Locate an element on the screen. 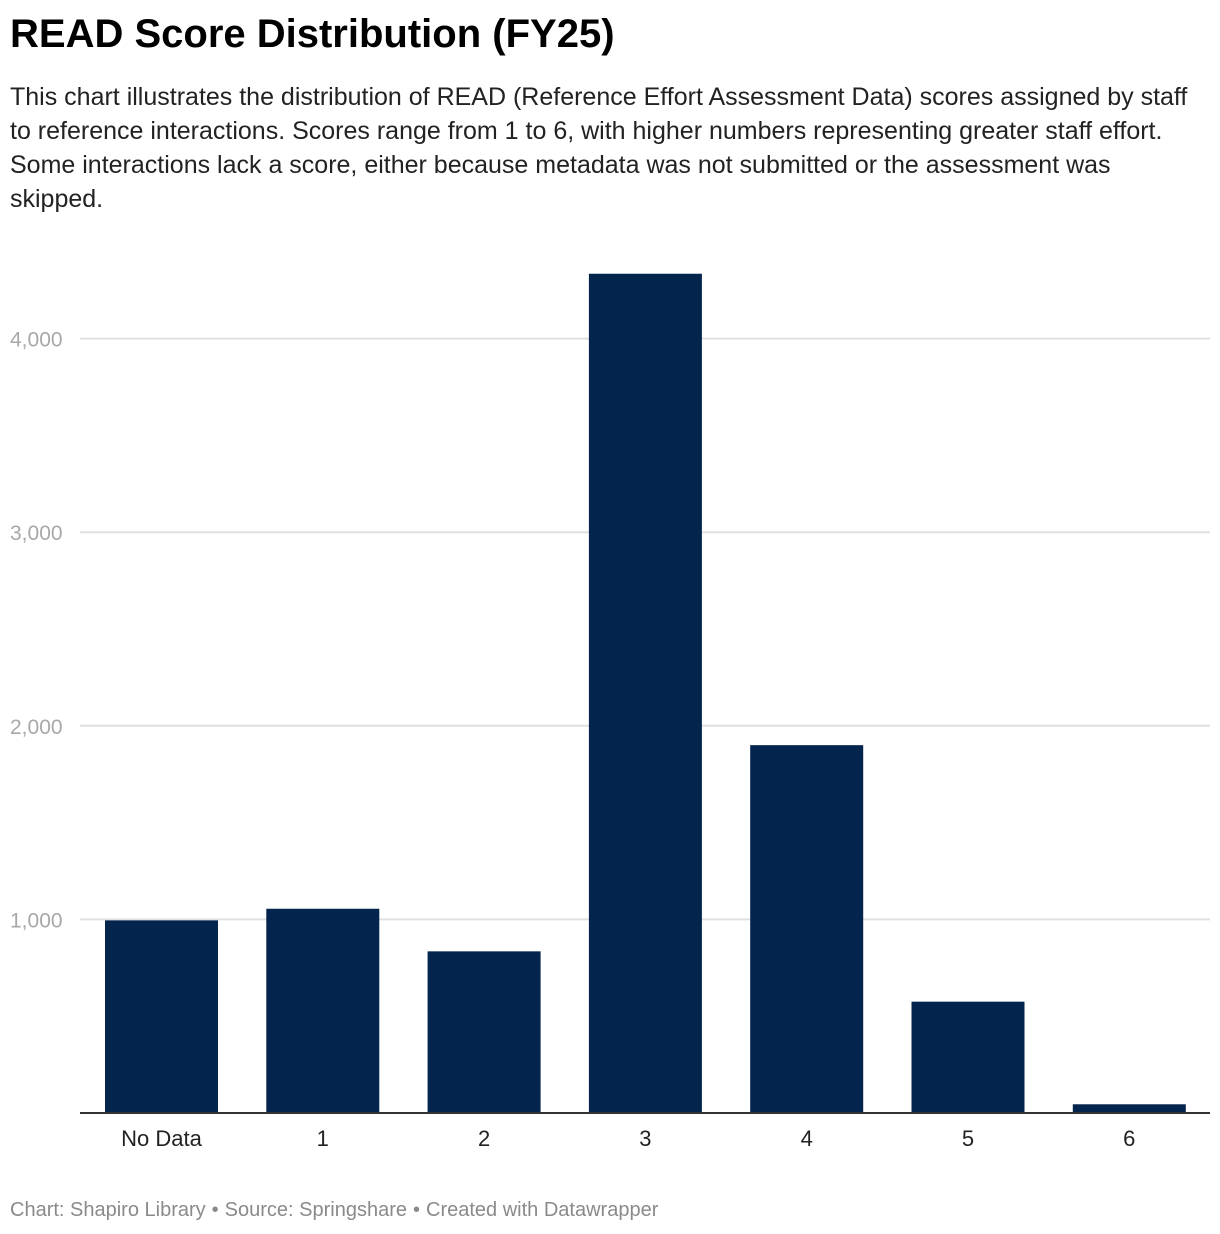  y-tick-label: 2,000 is located at coordinates (36, 727).